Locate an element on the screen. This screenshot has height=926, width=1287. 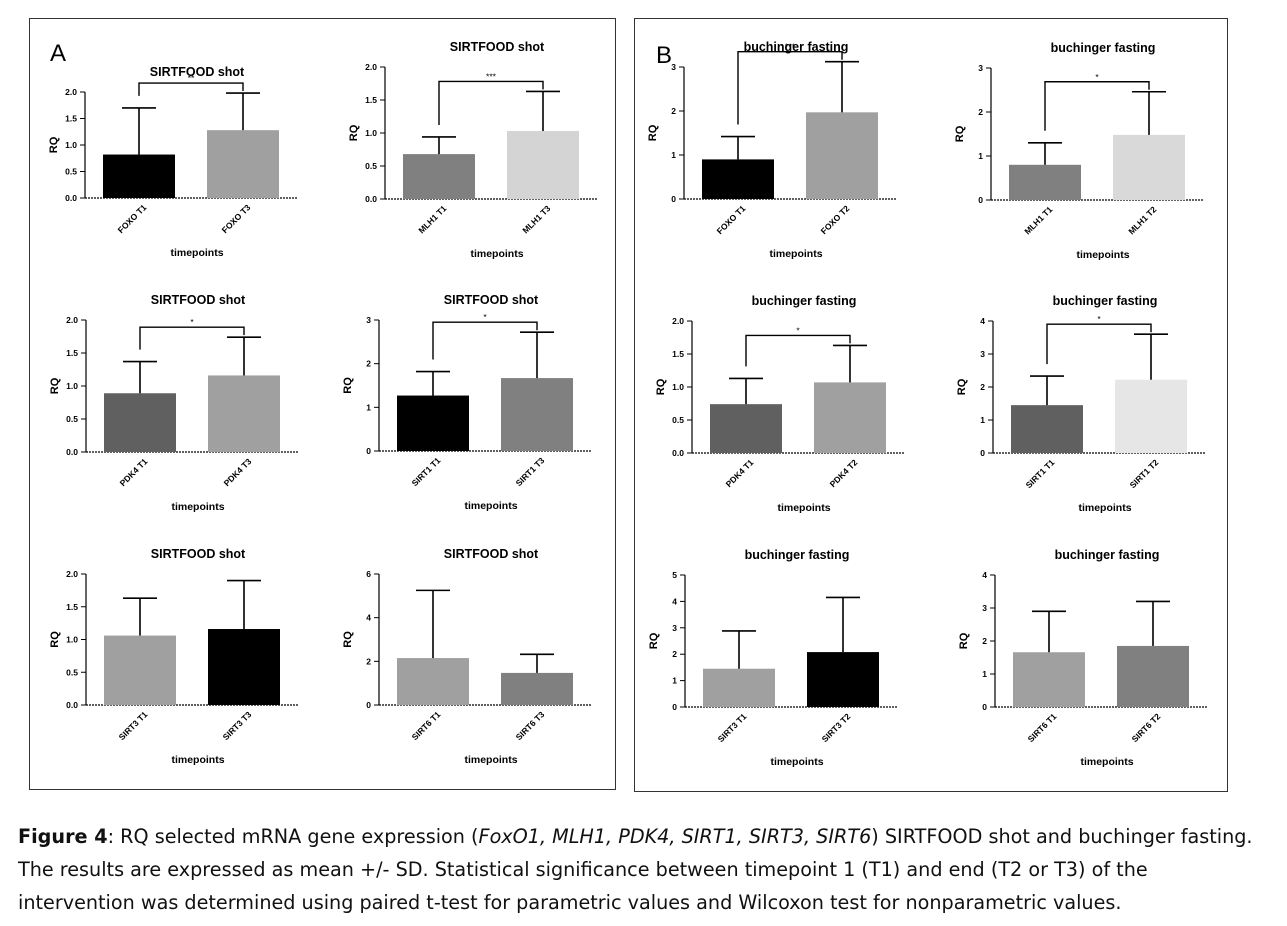
y-tick-label: 4 is located at coordinates (984, 575).